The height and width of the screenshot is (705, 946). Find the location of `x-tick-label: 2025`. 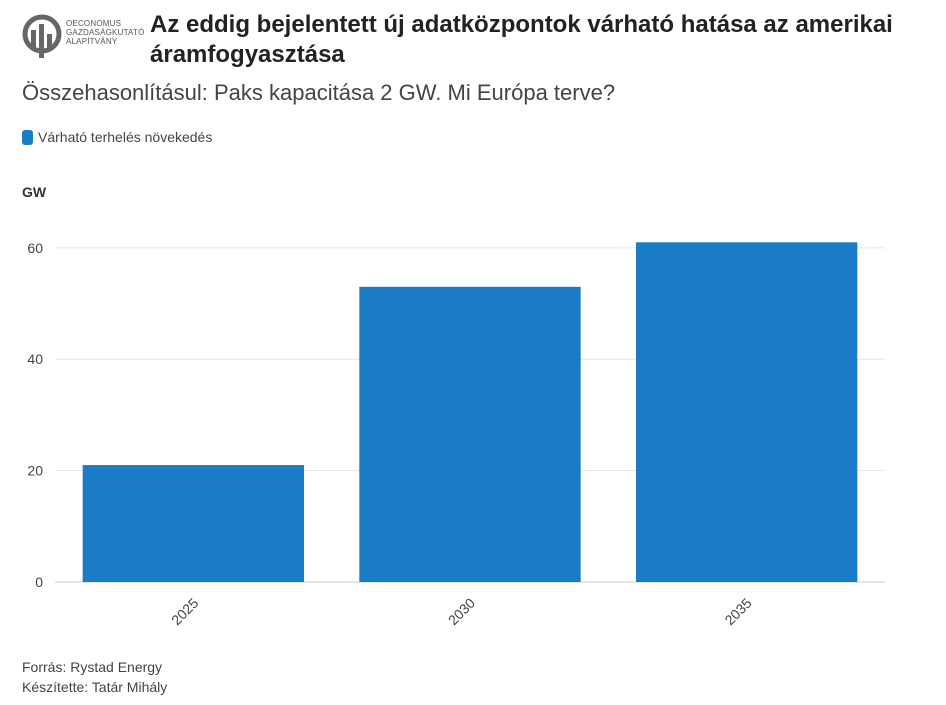

x-tick-label: 2025 is located at coordinates (184, 611).